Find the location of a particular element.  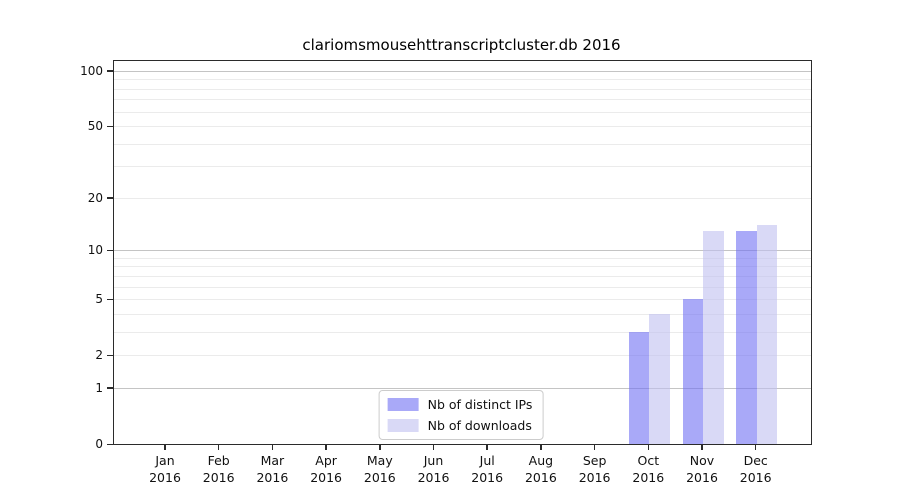

legend-label-distinct-ips: Nb of distinct IPs is located at coordinates (480, 404).